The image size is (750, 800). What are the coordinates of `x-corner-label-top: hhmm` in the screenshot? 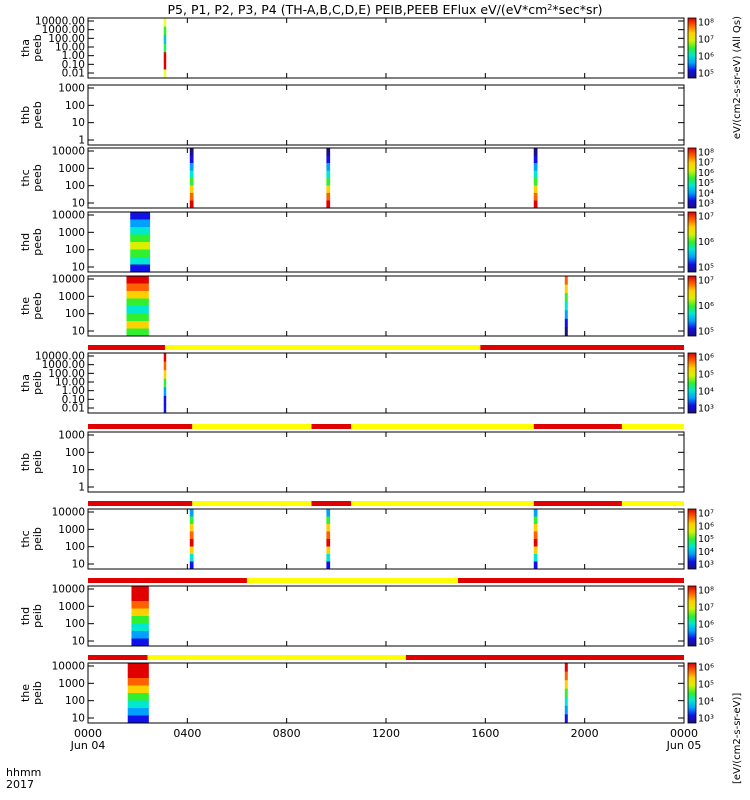 It's located at (23, 772).